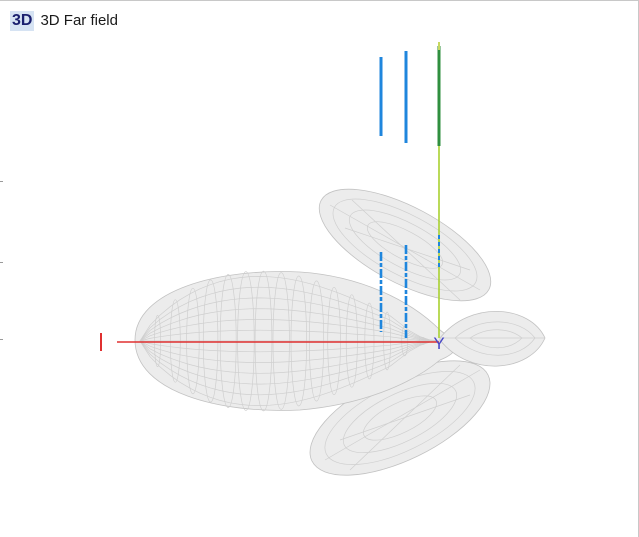 This screenshot has width=639, height=537. I want to click on view-title: 3D Far field, so click(79, 20).